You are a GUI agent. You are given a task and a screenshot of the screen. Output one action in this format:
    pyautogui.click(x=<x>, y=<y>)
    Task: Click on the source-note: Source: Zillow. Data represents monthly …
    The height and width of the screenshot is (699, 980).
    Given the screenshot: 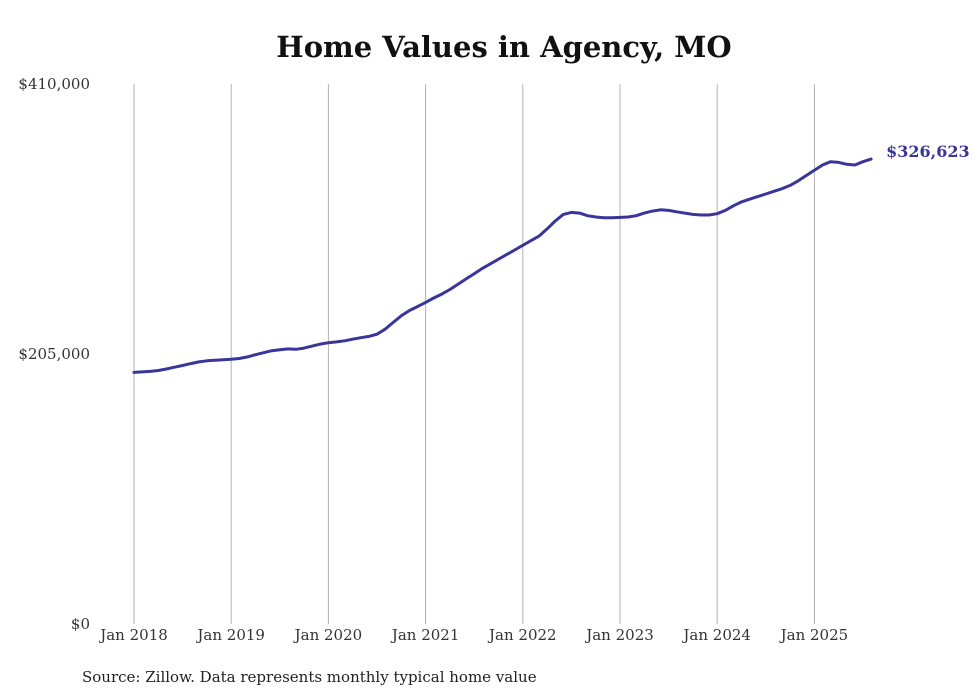 What is the action you would take?
    pyautogui.click(x=309, y=677)
    